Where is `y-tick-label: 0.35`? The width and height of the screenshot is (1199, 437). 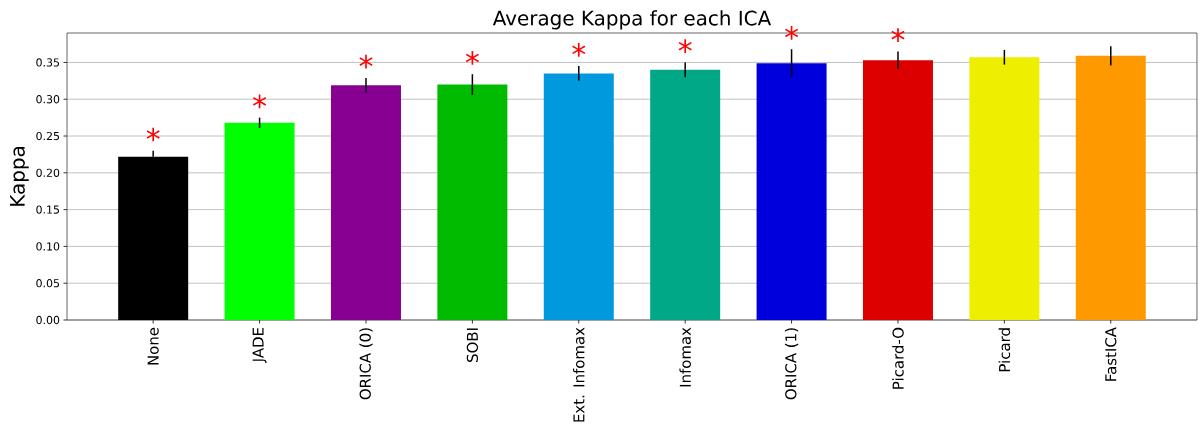
y-tick-label: 0.35 is located at coordinates (48, 62).